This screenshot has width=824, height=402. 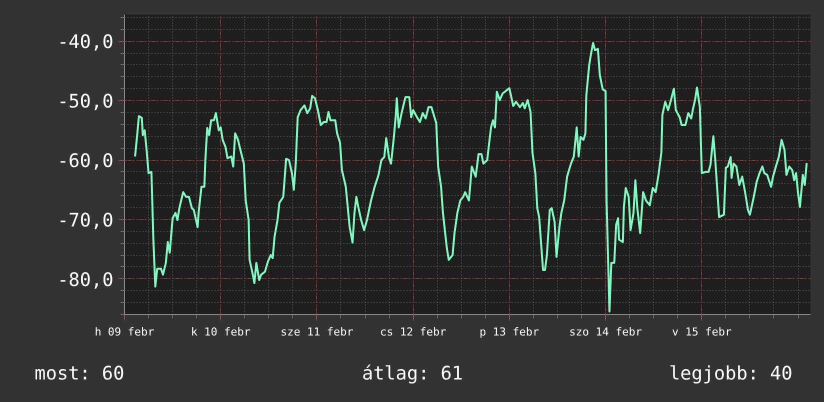 I want to click on text: legjobb: 40, so click(x=730, y=374).